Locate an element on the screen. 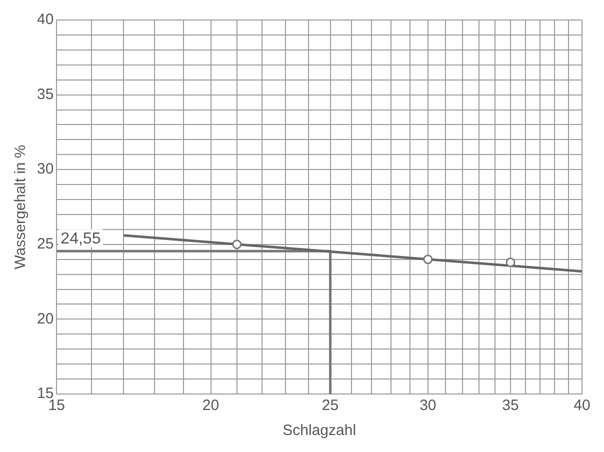 The image size is (604, 452). y-tick-label: 35 is located at coordinates (45, 94).